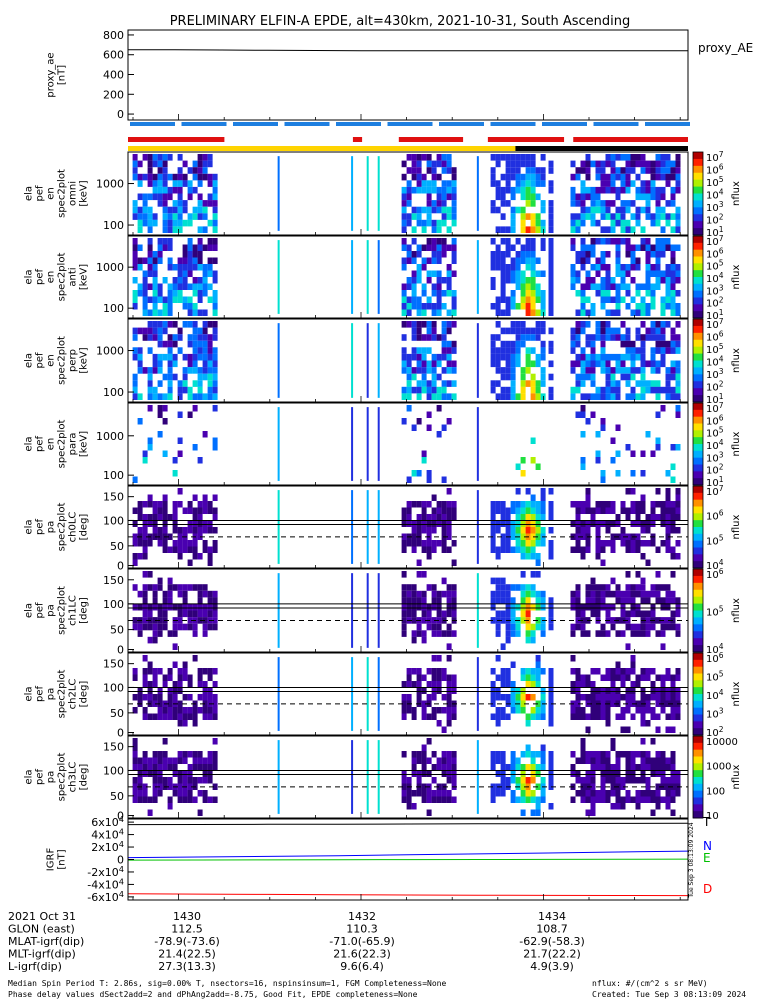  Describe the element at coordinates (84, 777) in the screenshot. I see `y-axis-label-word: [deg]` at that location.